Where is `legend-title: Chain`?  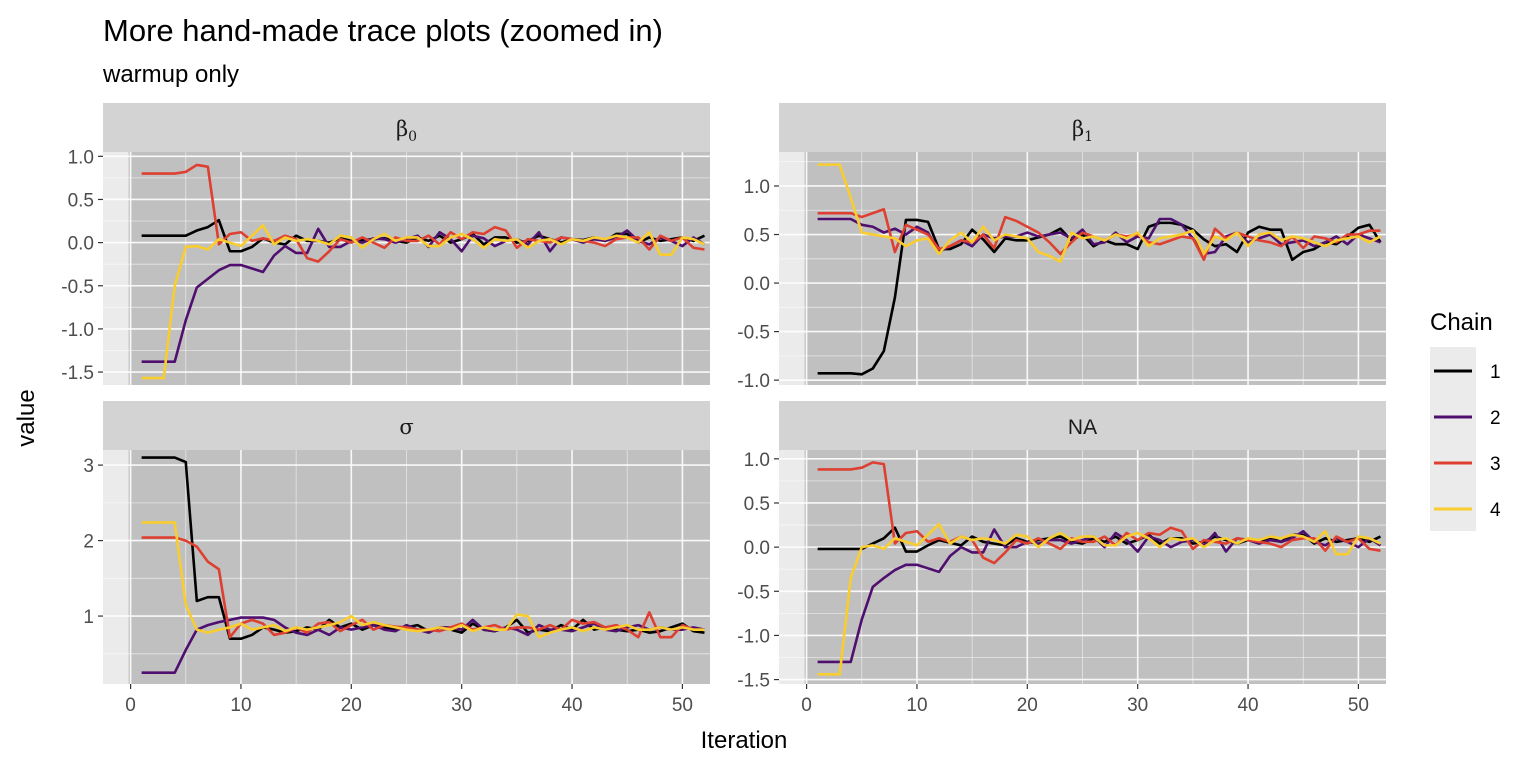
legend-title: Chain is located at coordinates (1461, 322).